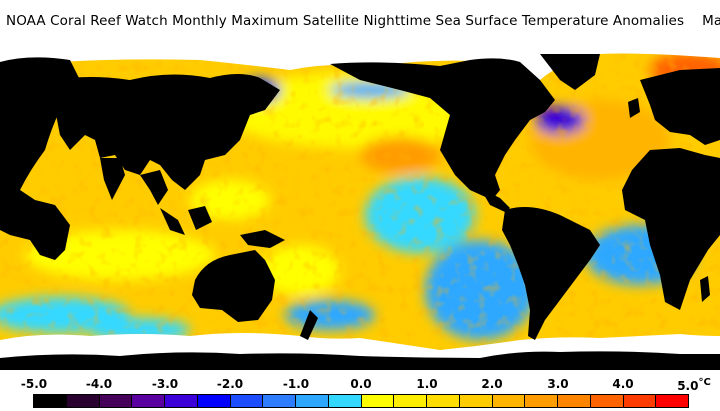 The image size is (720, 411). What do you see at coordinates (551, 273) in the screenshot?
I see `land-south-america` at bounding box center [551, 273].